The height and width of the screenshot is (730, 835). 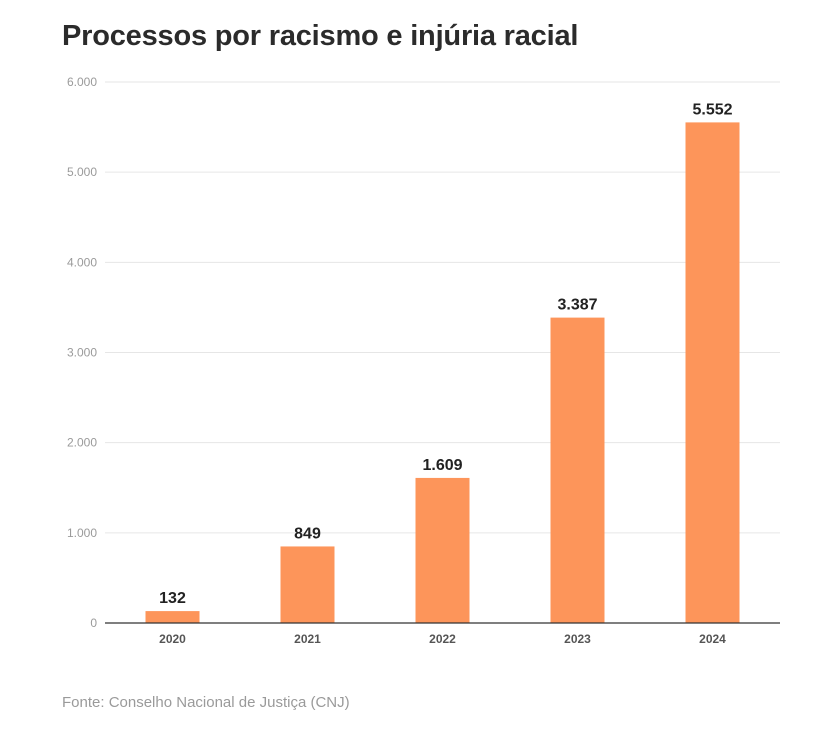 I want to click on x-tick-label: 2022, so click(x=442, y=639).